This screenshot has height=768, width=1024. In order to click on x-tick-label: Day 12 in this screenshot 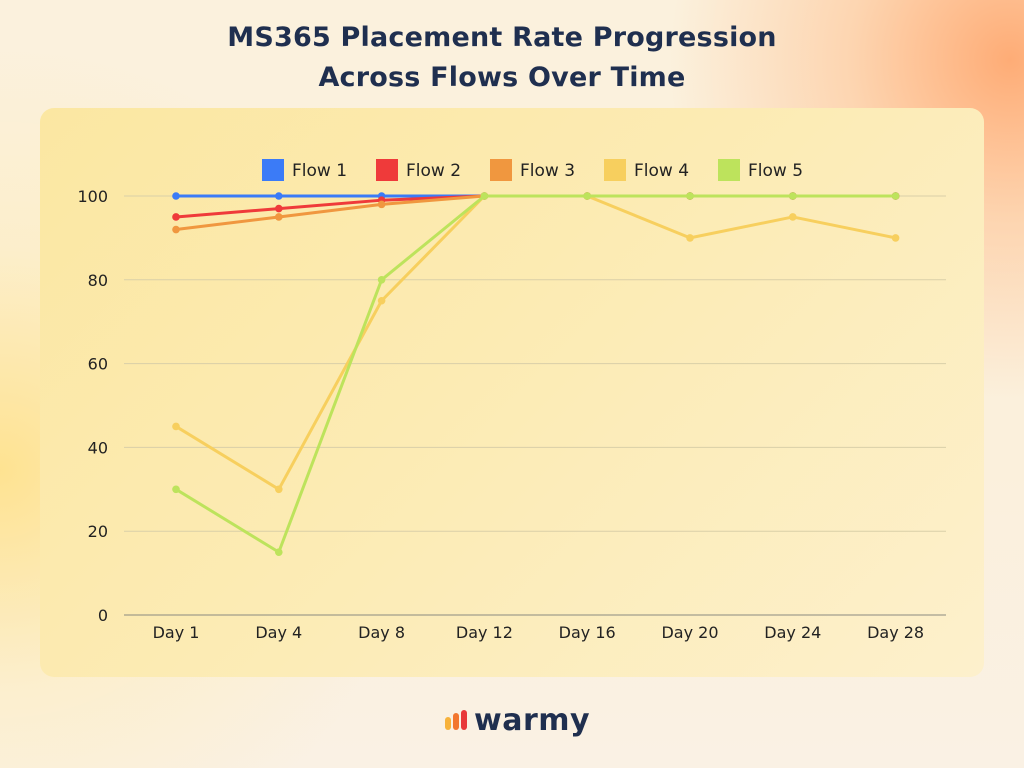, I will do `click(484, 632)`.